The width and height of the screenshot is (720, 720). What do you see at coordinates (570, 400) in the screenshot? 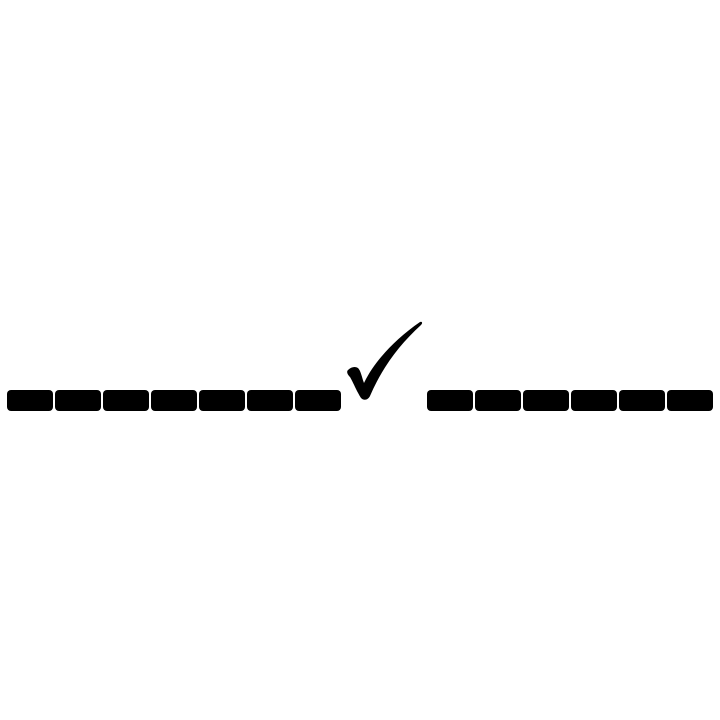
I see `right-segment-row` at bounding box center [570, 400].